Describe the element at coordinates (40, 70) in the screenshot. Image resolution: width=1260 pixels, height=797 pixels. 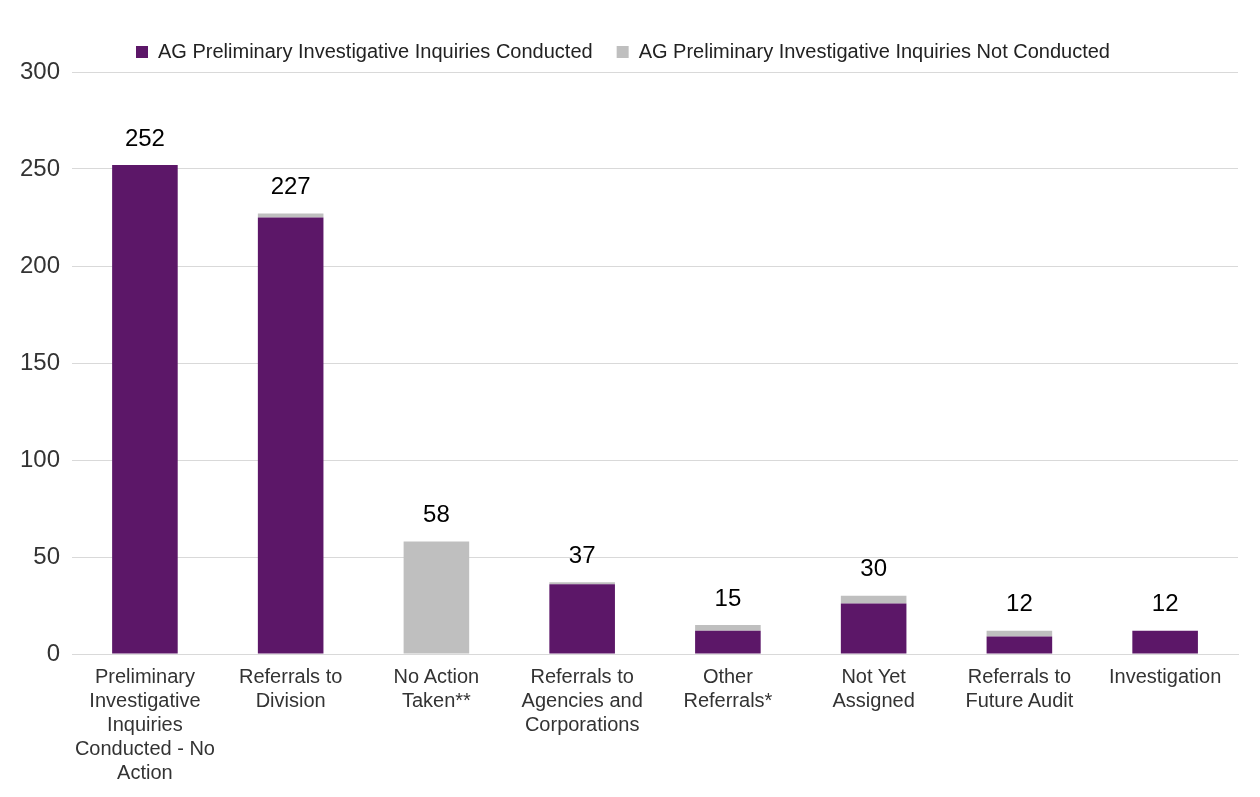
I see `y-tick-label: 300` at that location.